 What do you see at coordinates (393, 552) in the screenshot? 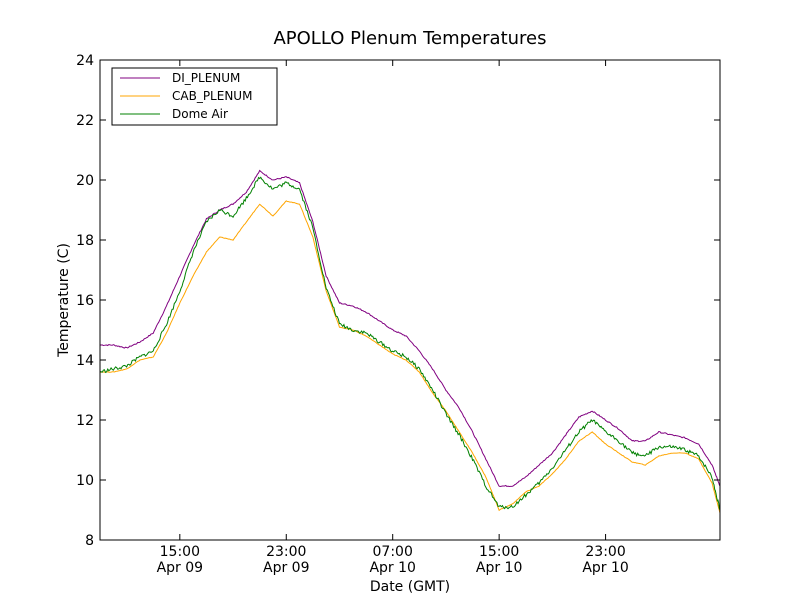
I see `x-tick-label-time: 07:00` at bounding box center [393, 552].